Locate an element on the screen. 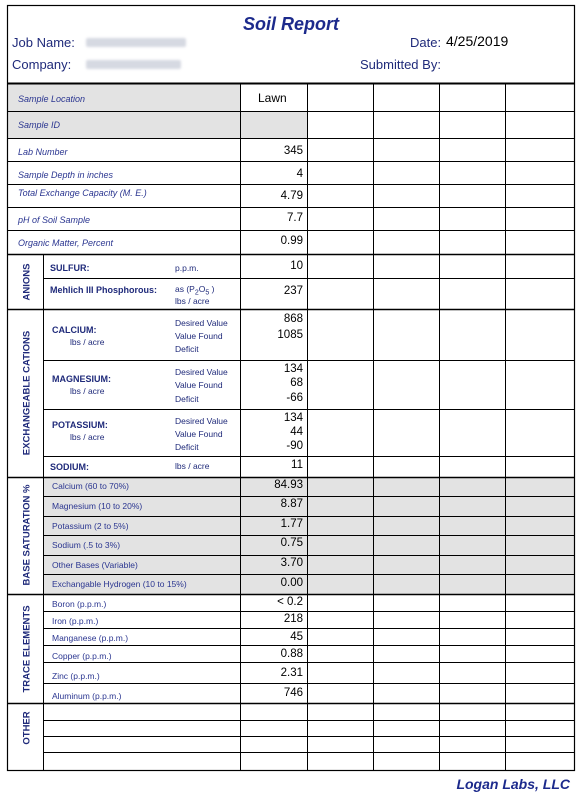 Image resolution: width=582 pixels, height=800 pixels. phosphorous-unit-lbs: lbs / acre is located at coordinates (192, 301).